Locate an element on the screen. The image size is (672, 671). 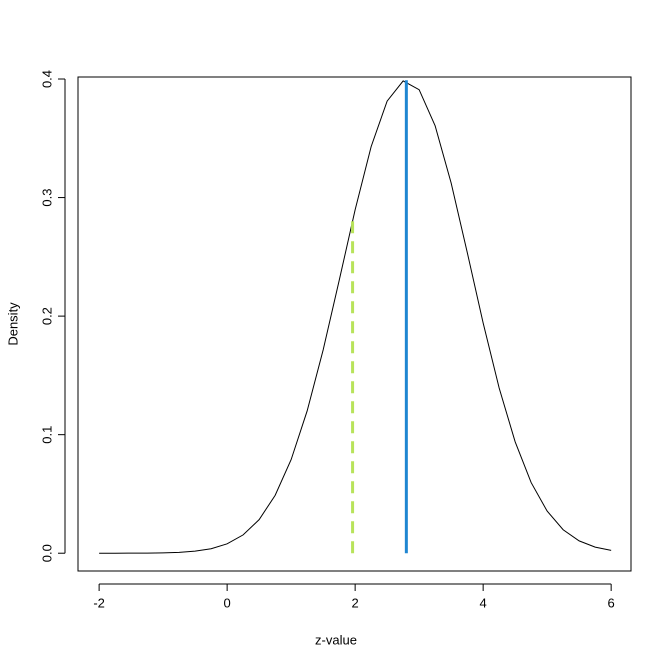
x-axis-label: z-value is located at coordinates (336, 639).